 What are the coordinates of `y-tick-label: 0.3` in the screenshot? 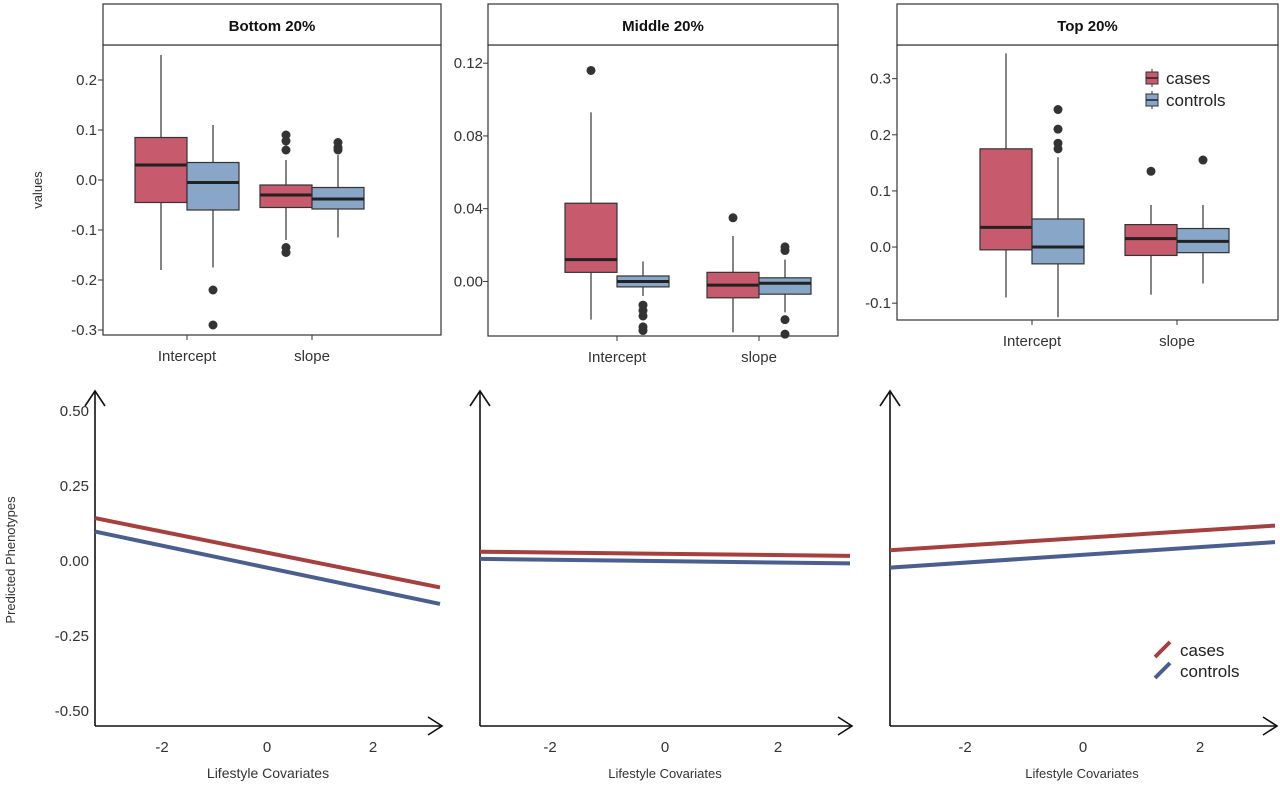 It's located at (880, 79).